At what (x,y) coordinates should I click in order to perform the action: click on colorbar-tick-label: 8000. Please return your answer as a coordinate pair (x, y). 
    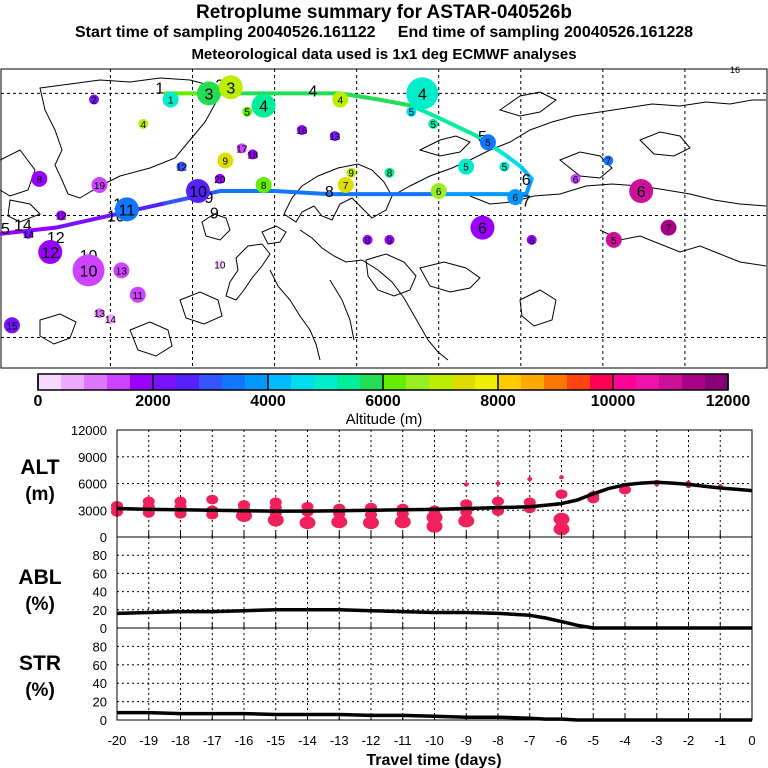
    Looking at the image, I should click on (498, 401).